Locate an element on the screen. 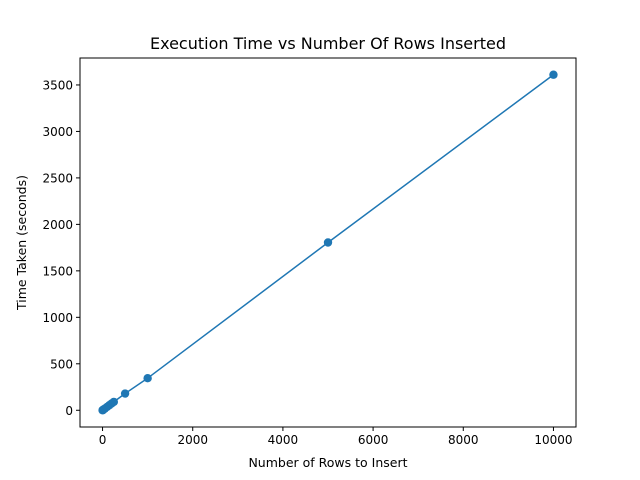  y-axis: 0 500 1000 1500 2000 2500 3000 3500 is located at coordinates (61, 248).